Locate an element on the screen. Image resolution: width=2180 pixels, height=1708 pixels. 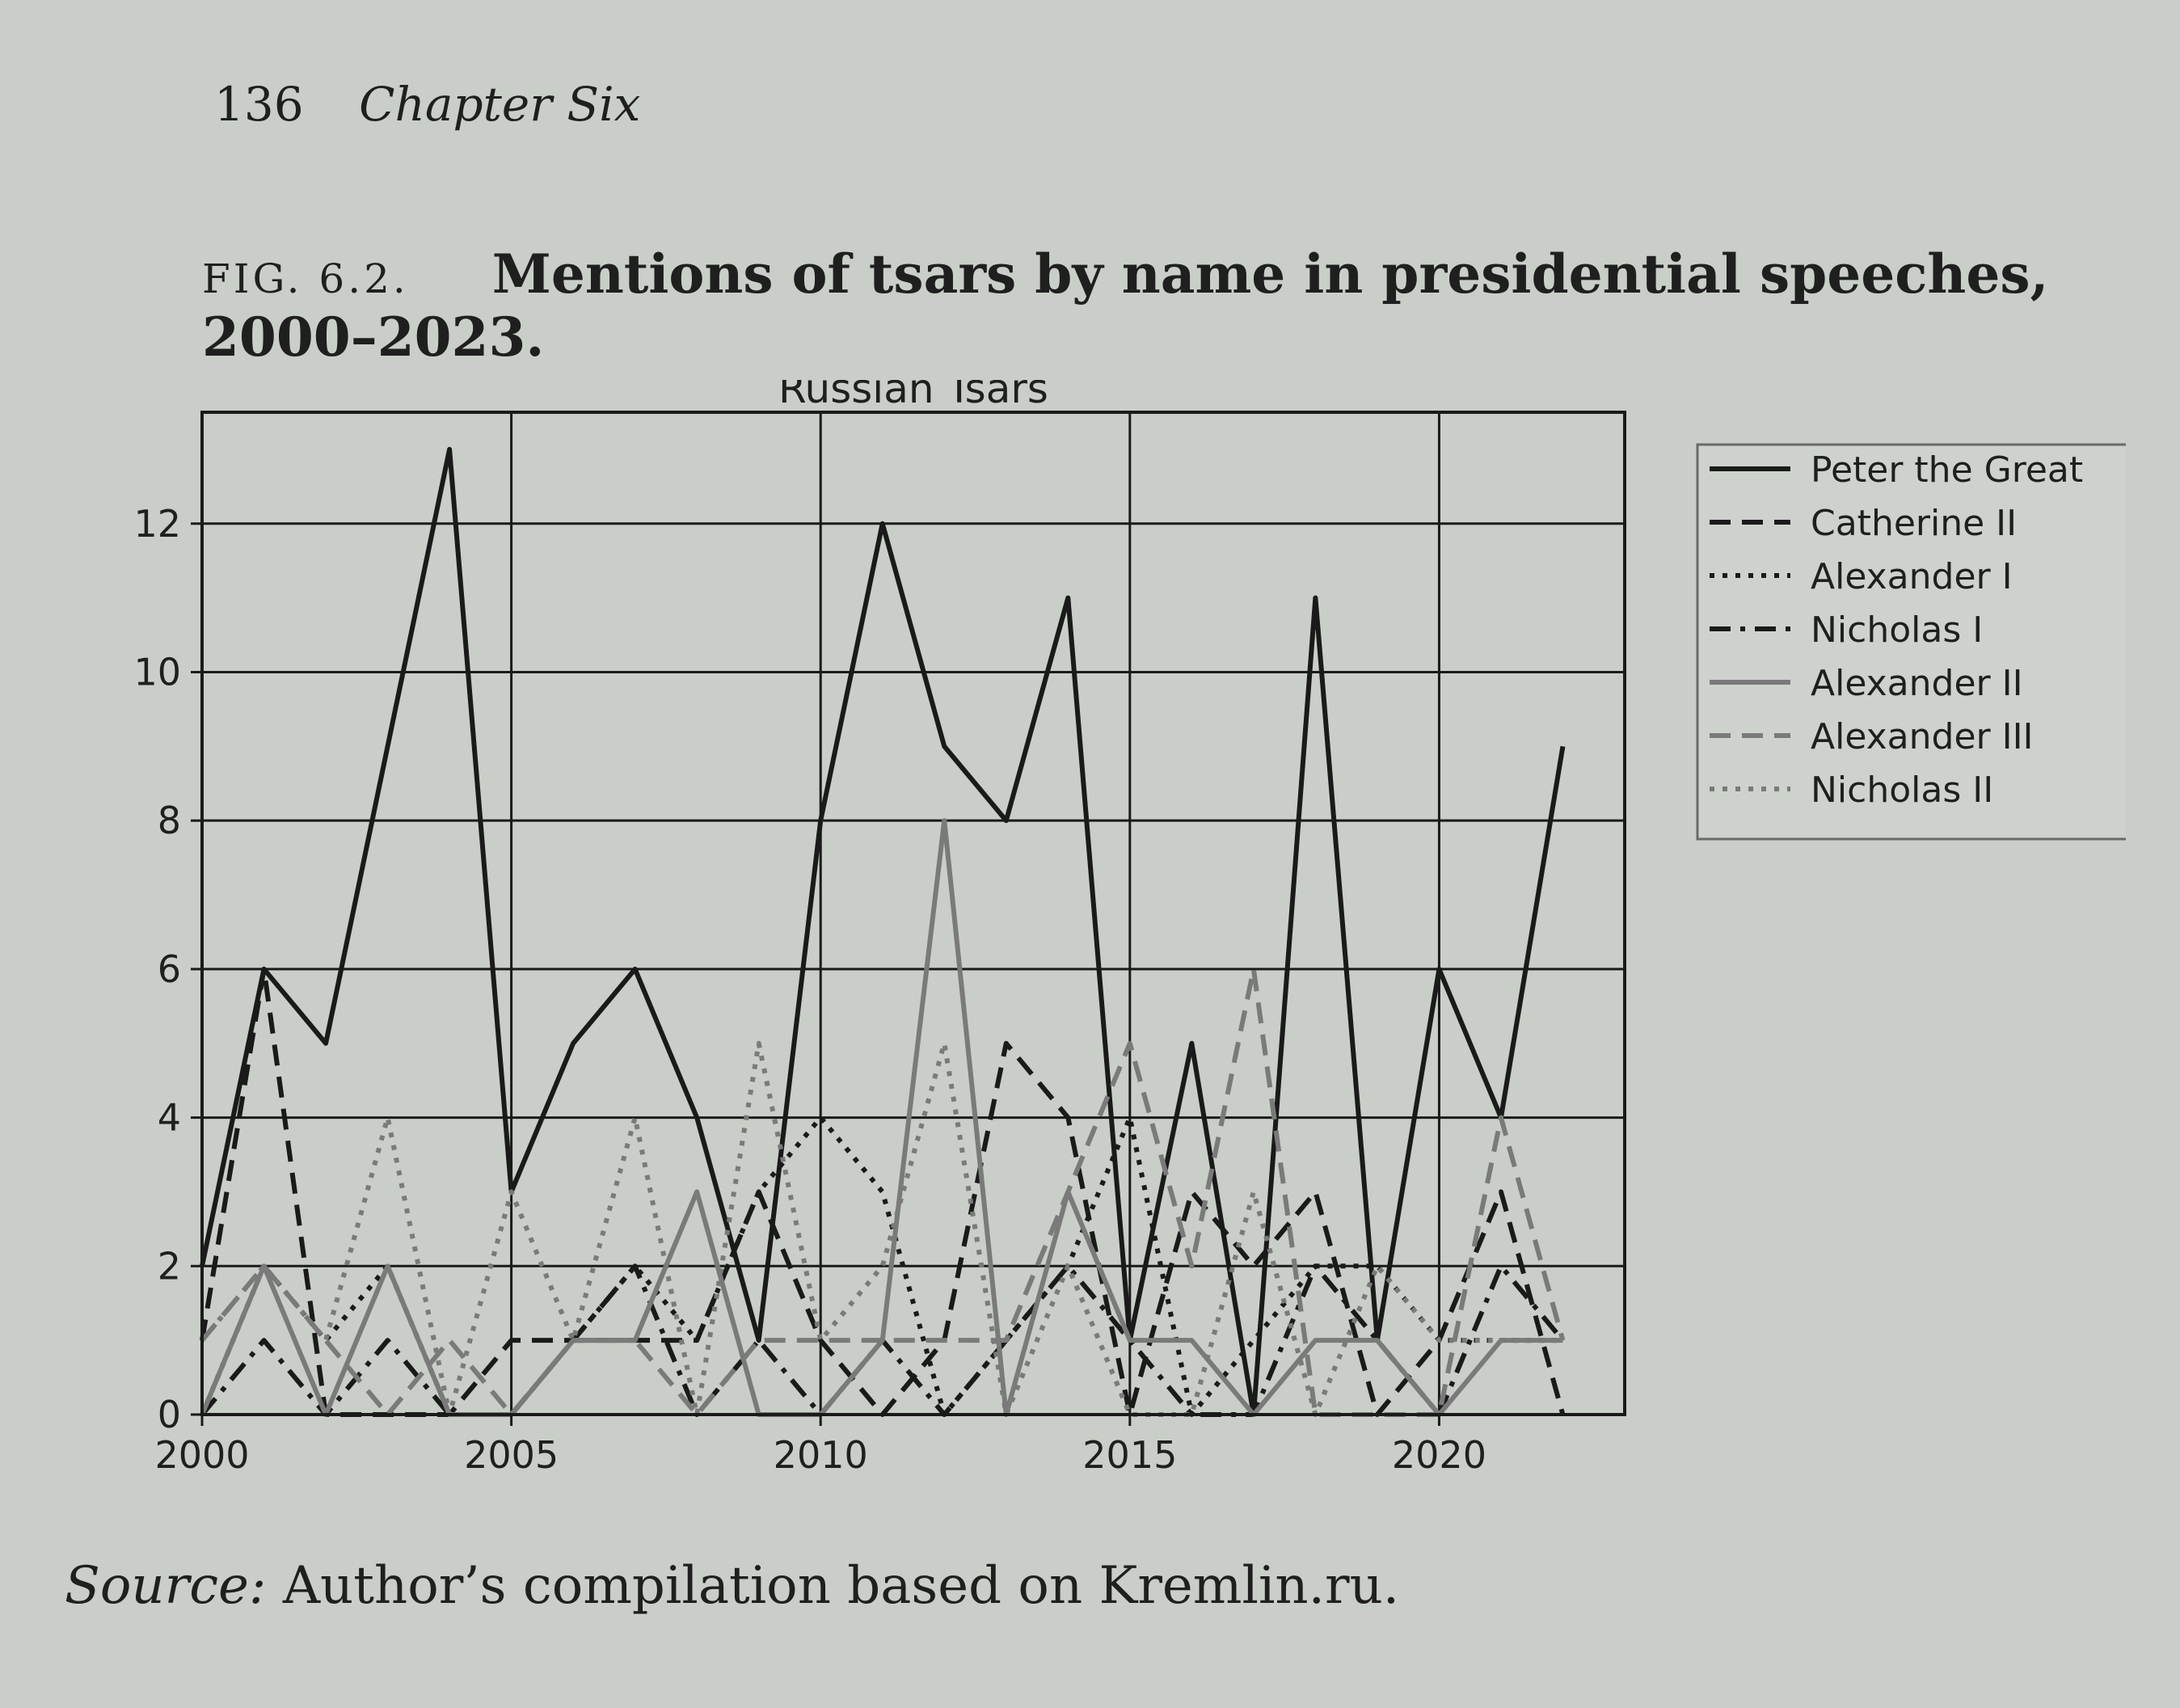
x-tick-label: 2020 is located at coordinates (1439, 1455).